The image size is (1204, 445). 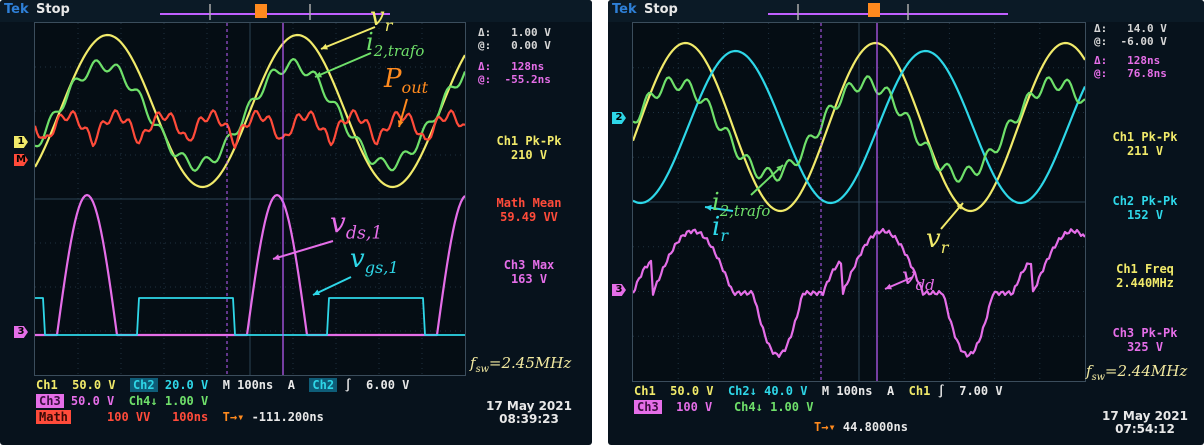 What do you see at coordinates (276, 257) in the screenshot?
I see `arrow-vds-head` at bounding box center [276, 257].